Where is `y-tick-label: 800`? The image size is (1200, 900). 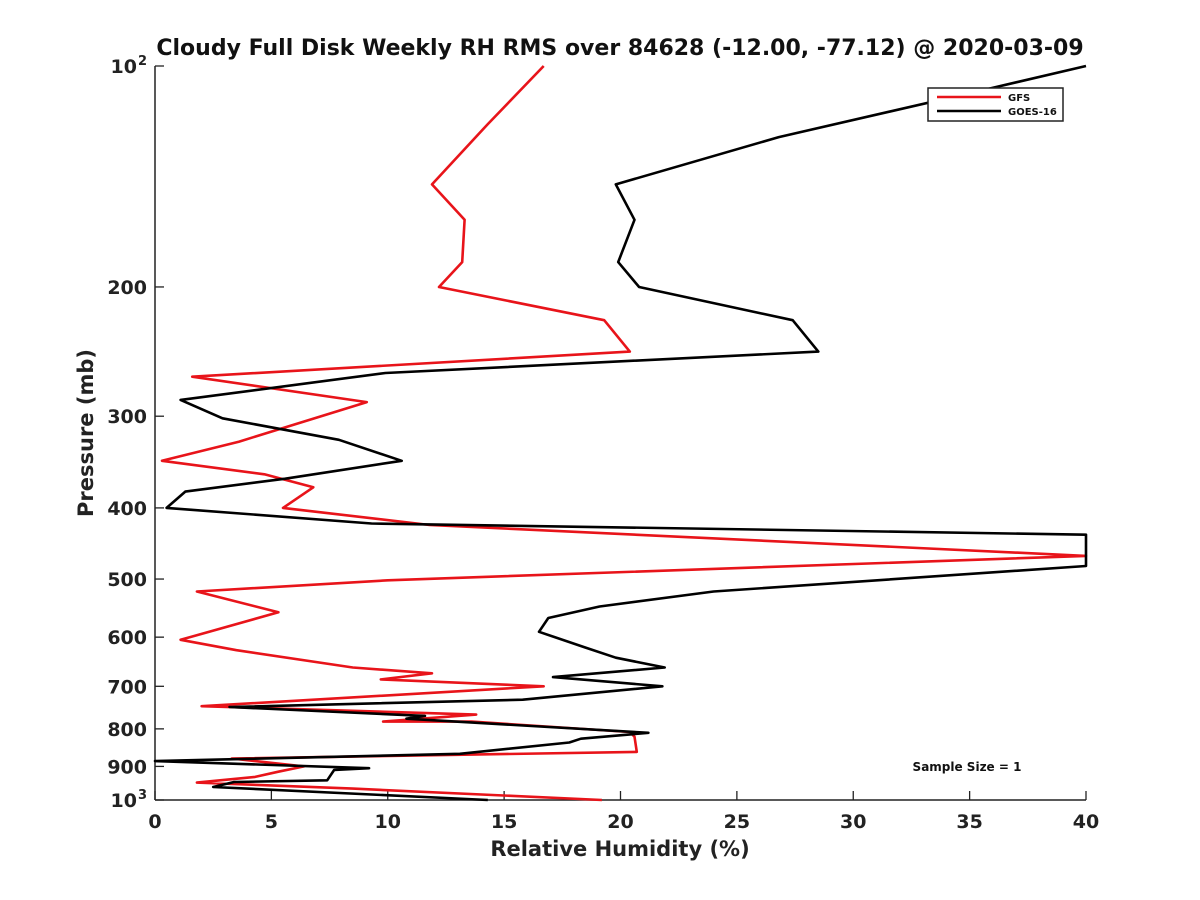 y-tick-label: 800 is located at coordinates (127, 730).